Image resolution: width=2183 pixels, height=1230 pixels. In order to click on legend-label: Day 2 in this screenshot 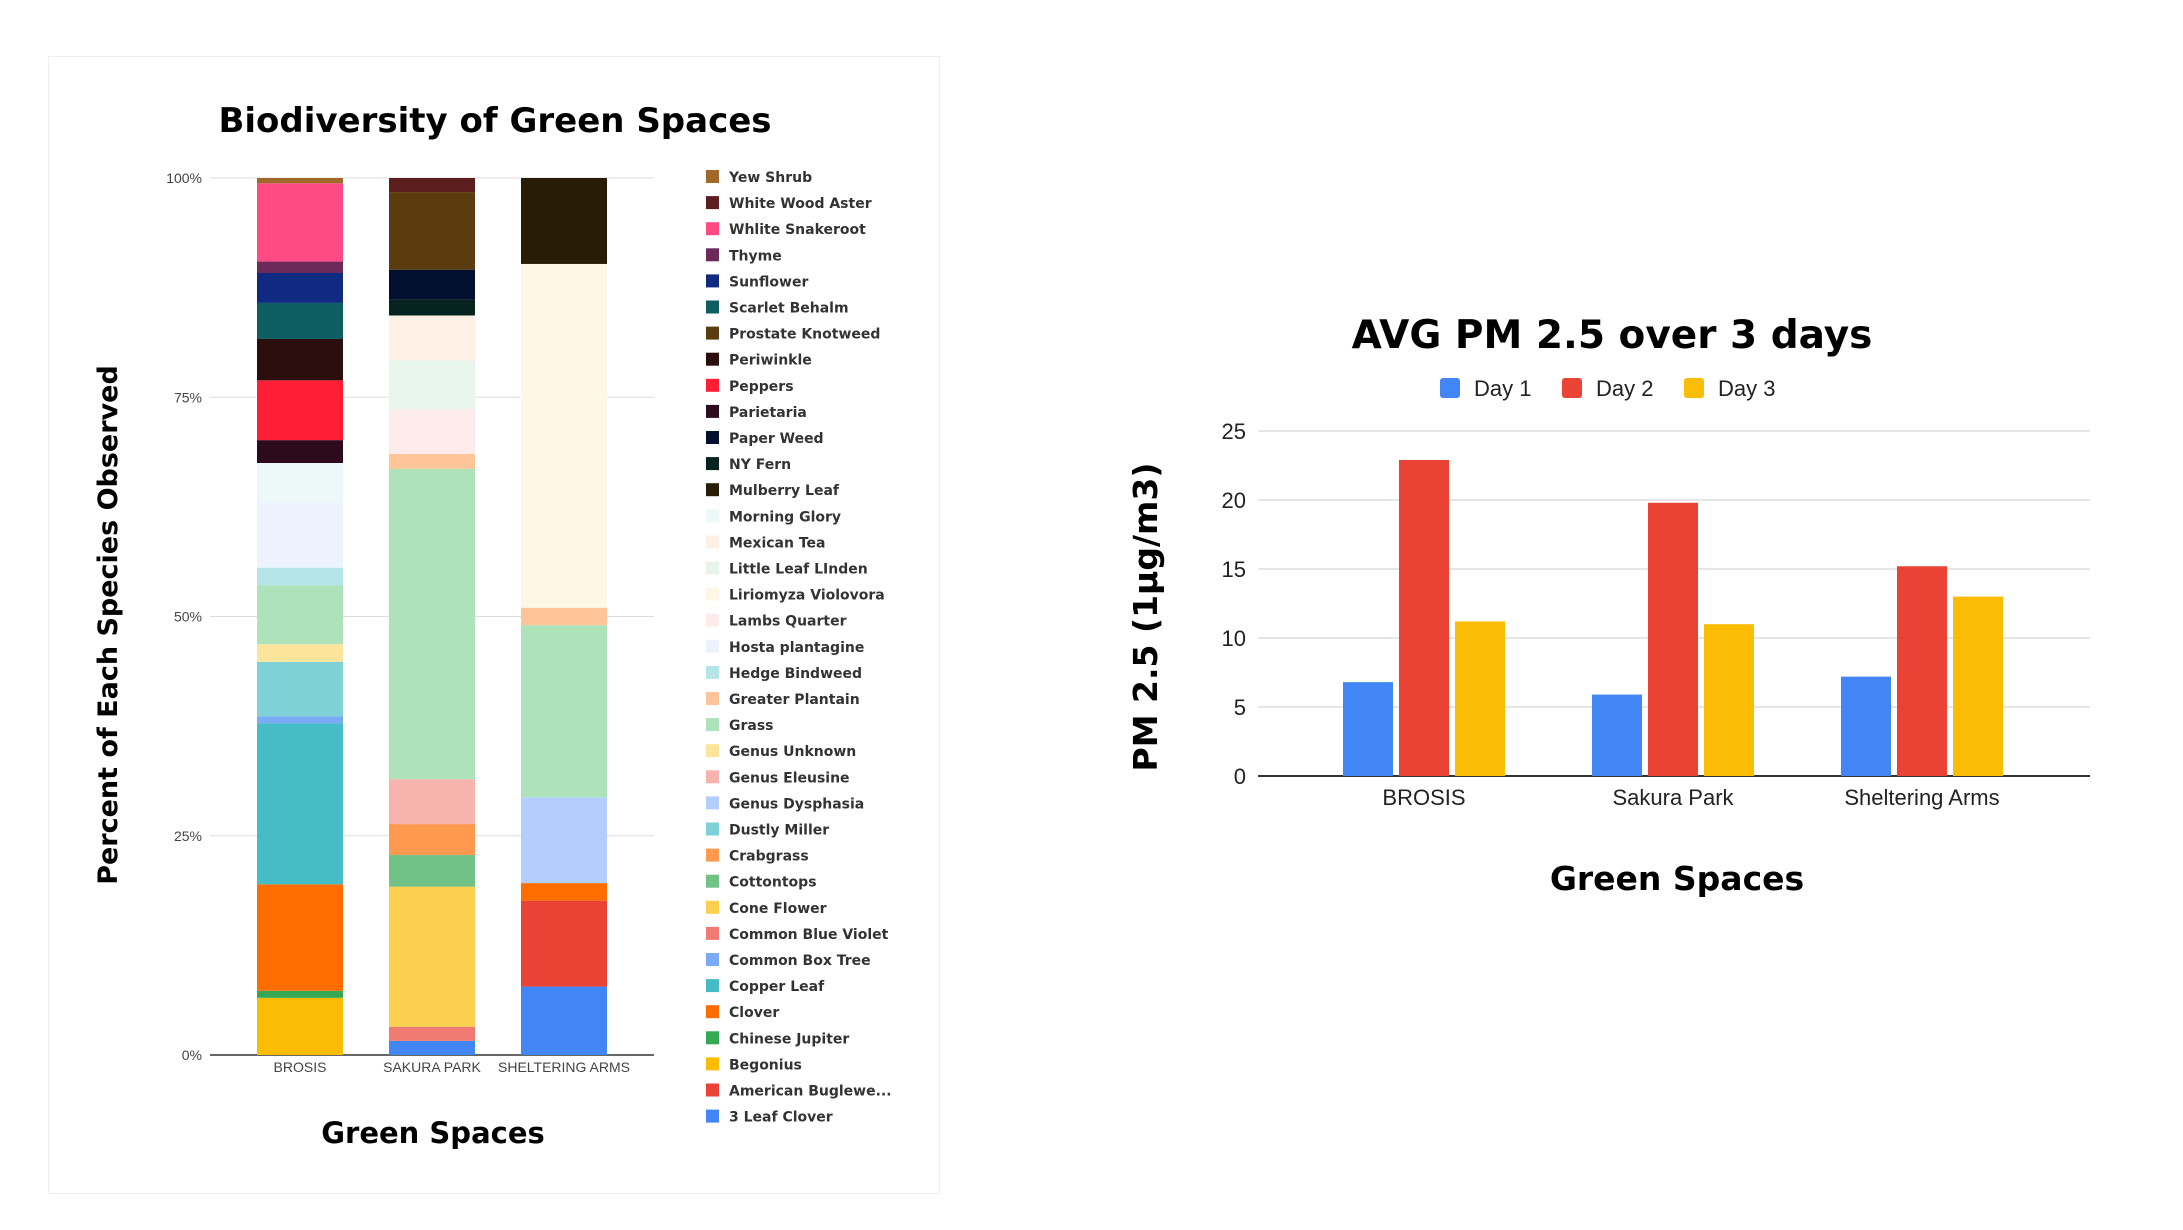, I will do `click(1624, 388)`.